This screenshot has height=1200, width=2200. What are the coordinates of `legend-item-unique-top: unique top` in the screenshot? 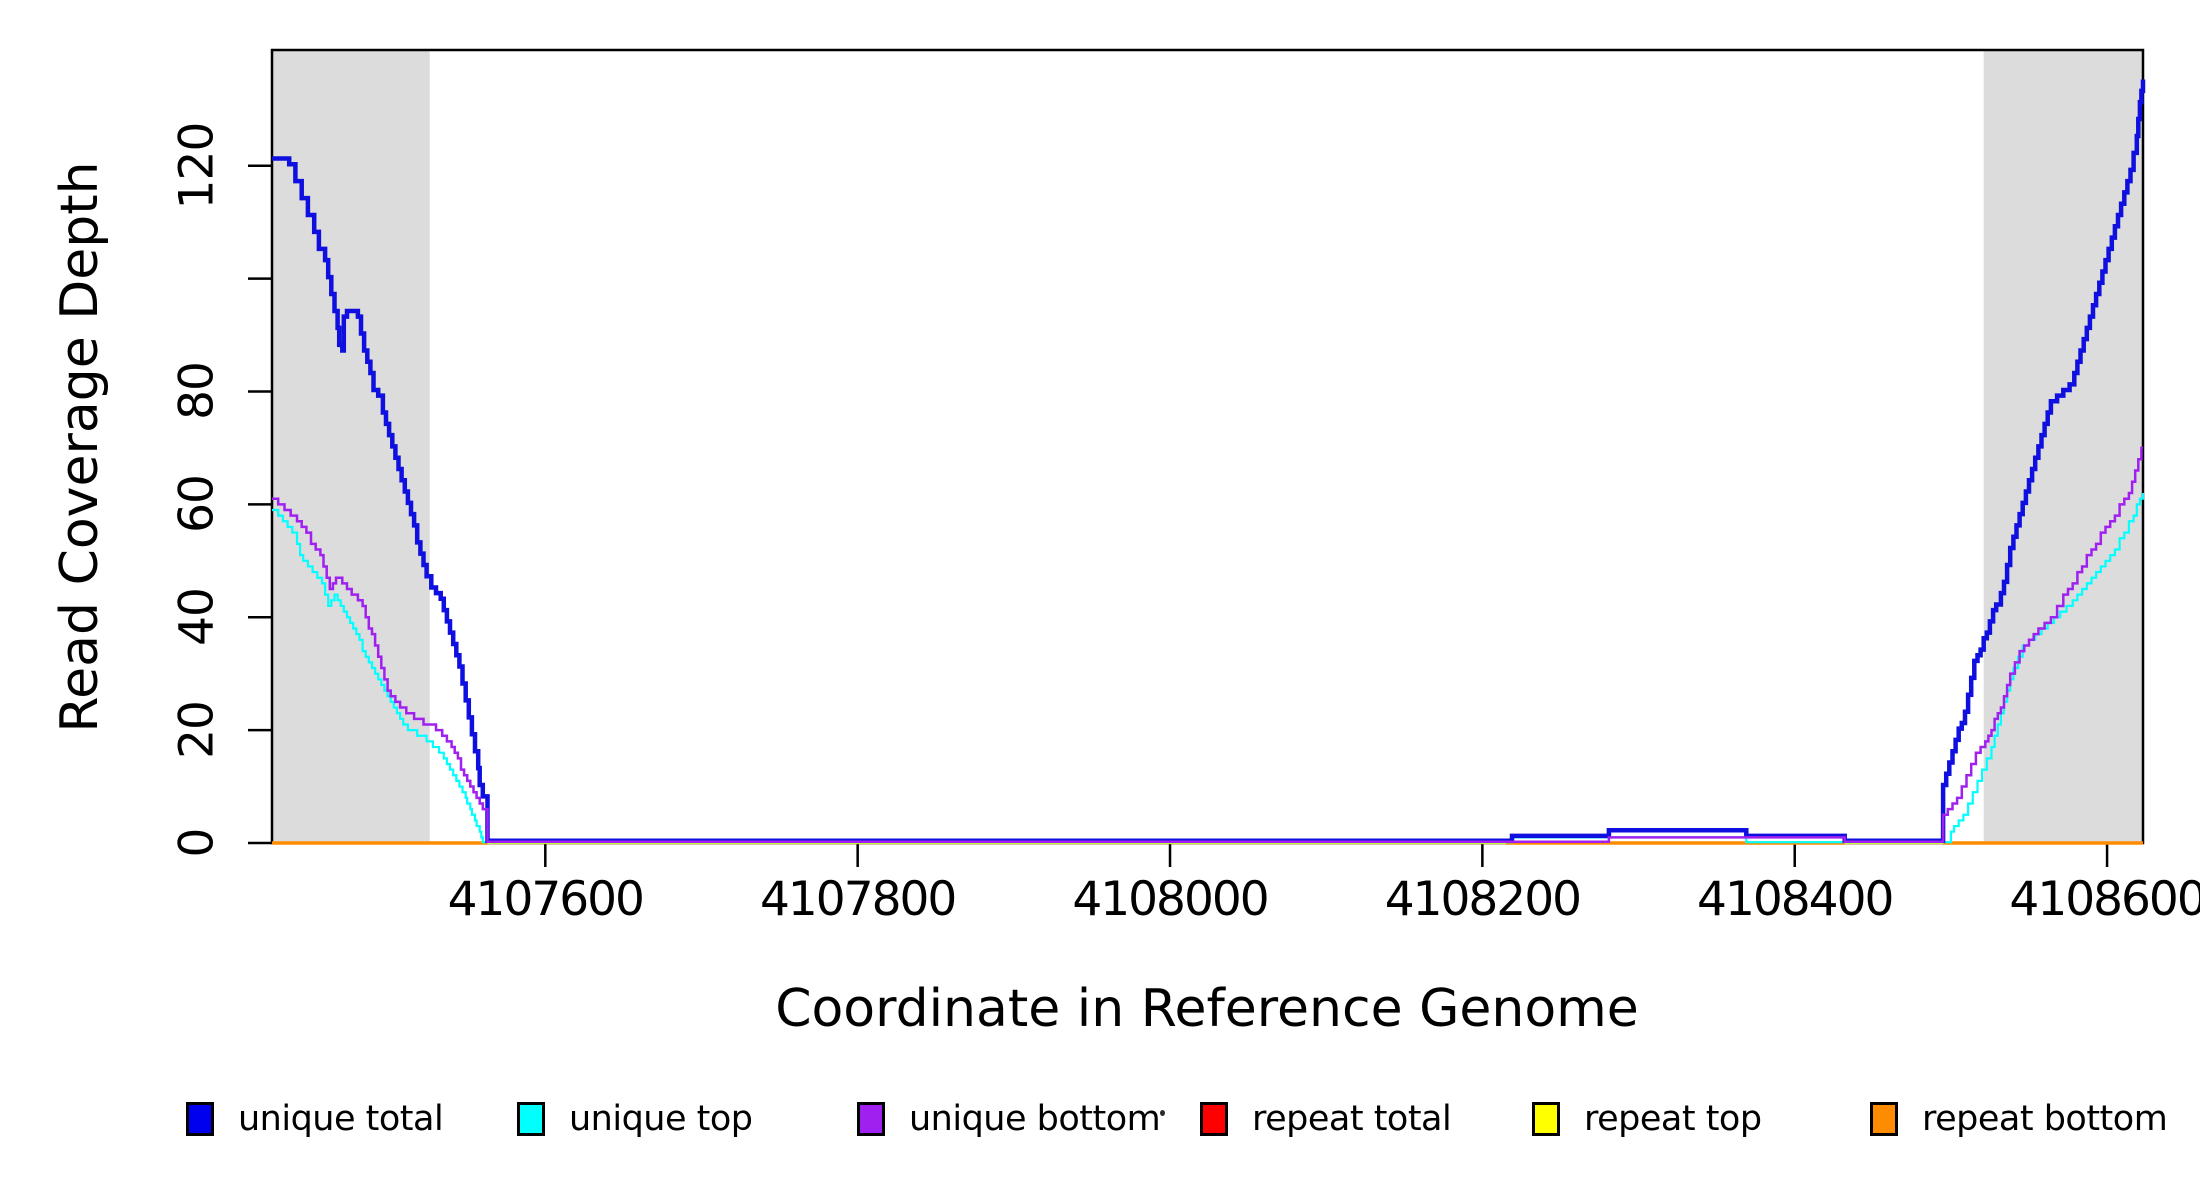 It's located at (635, 1119).